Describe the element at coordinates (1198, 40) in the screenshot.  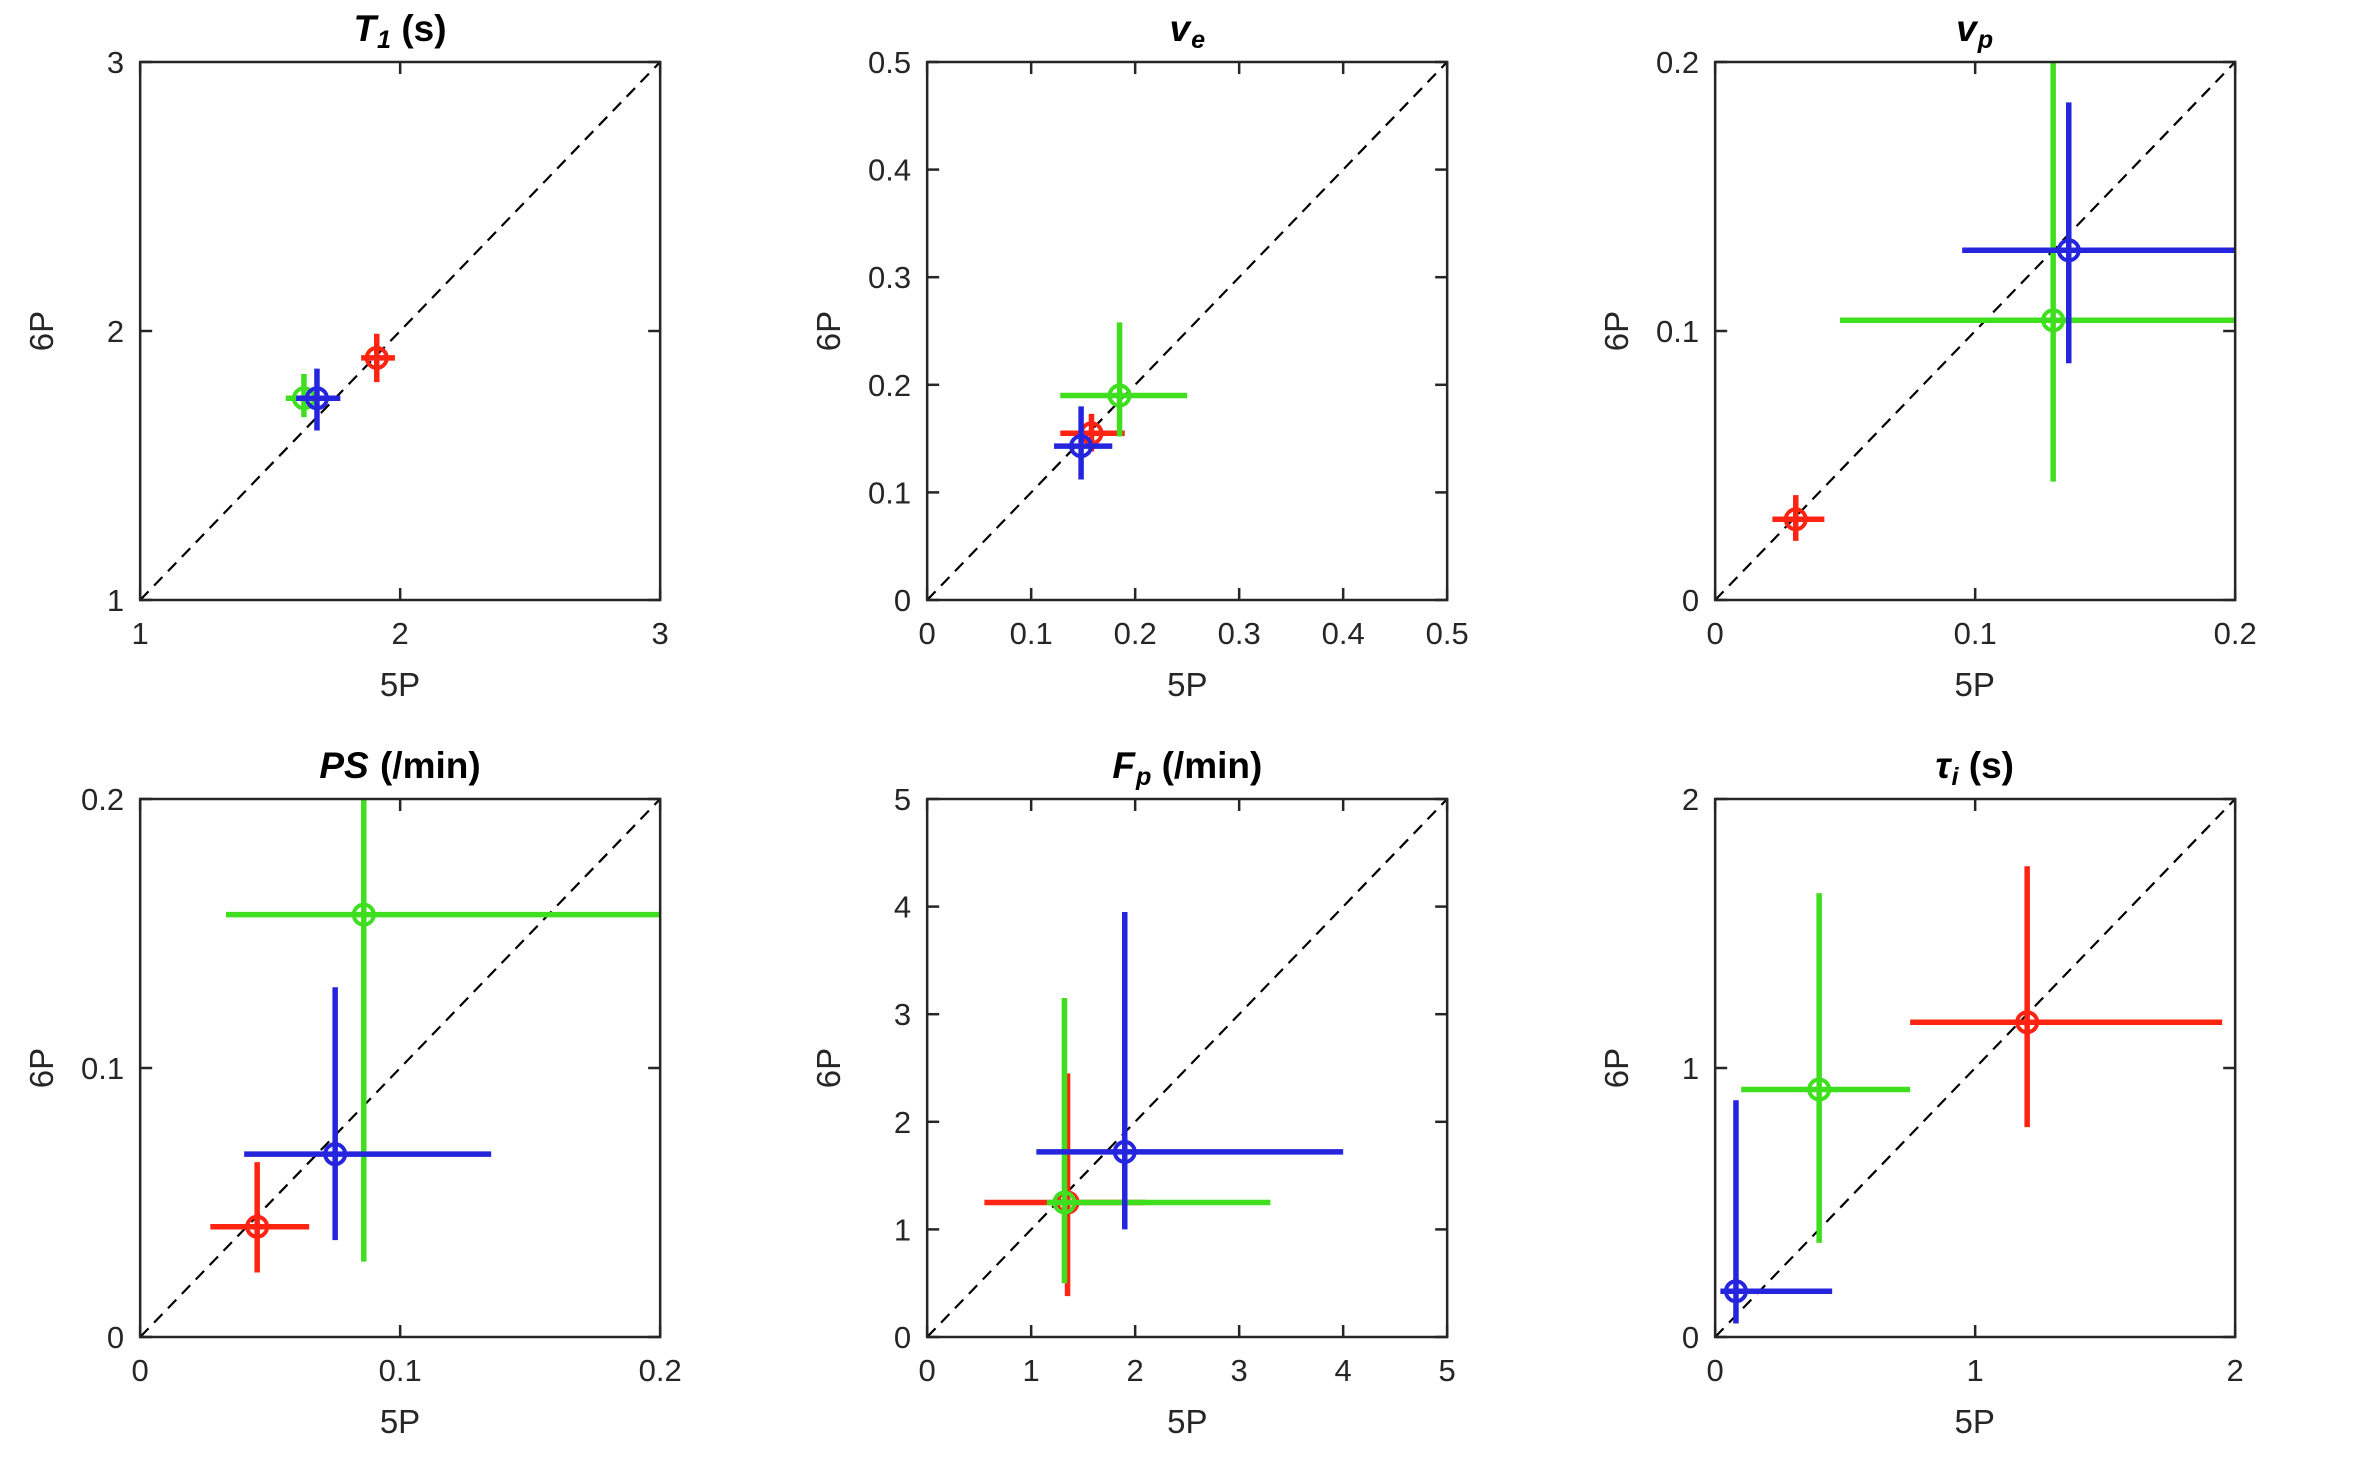
I see `title-subscript: e` at that location.